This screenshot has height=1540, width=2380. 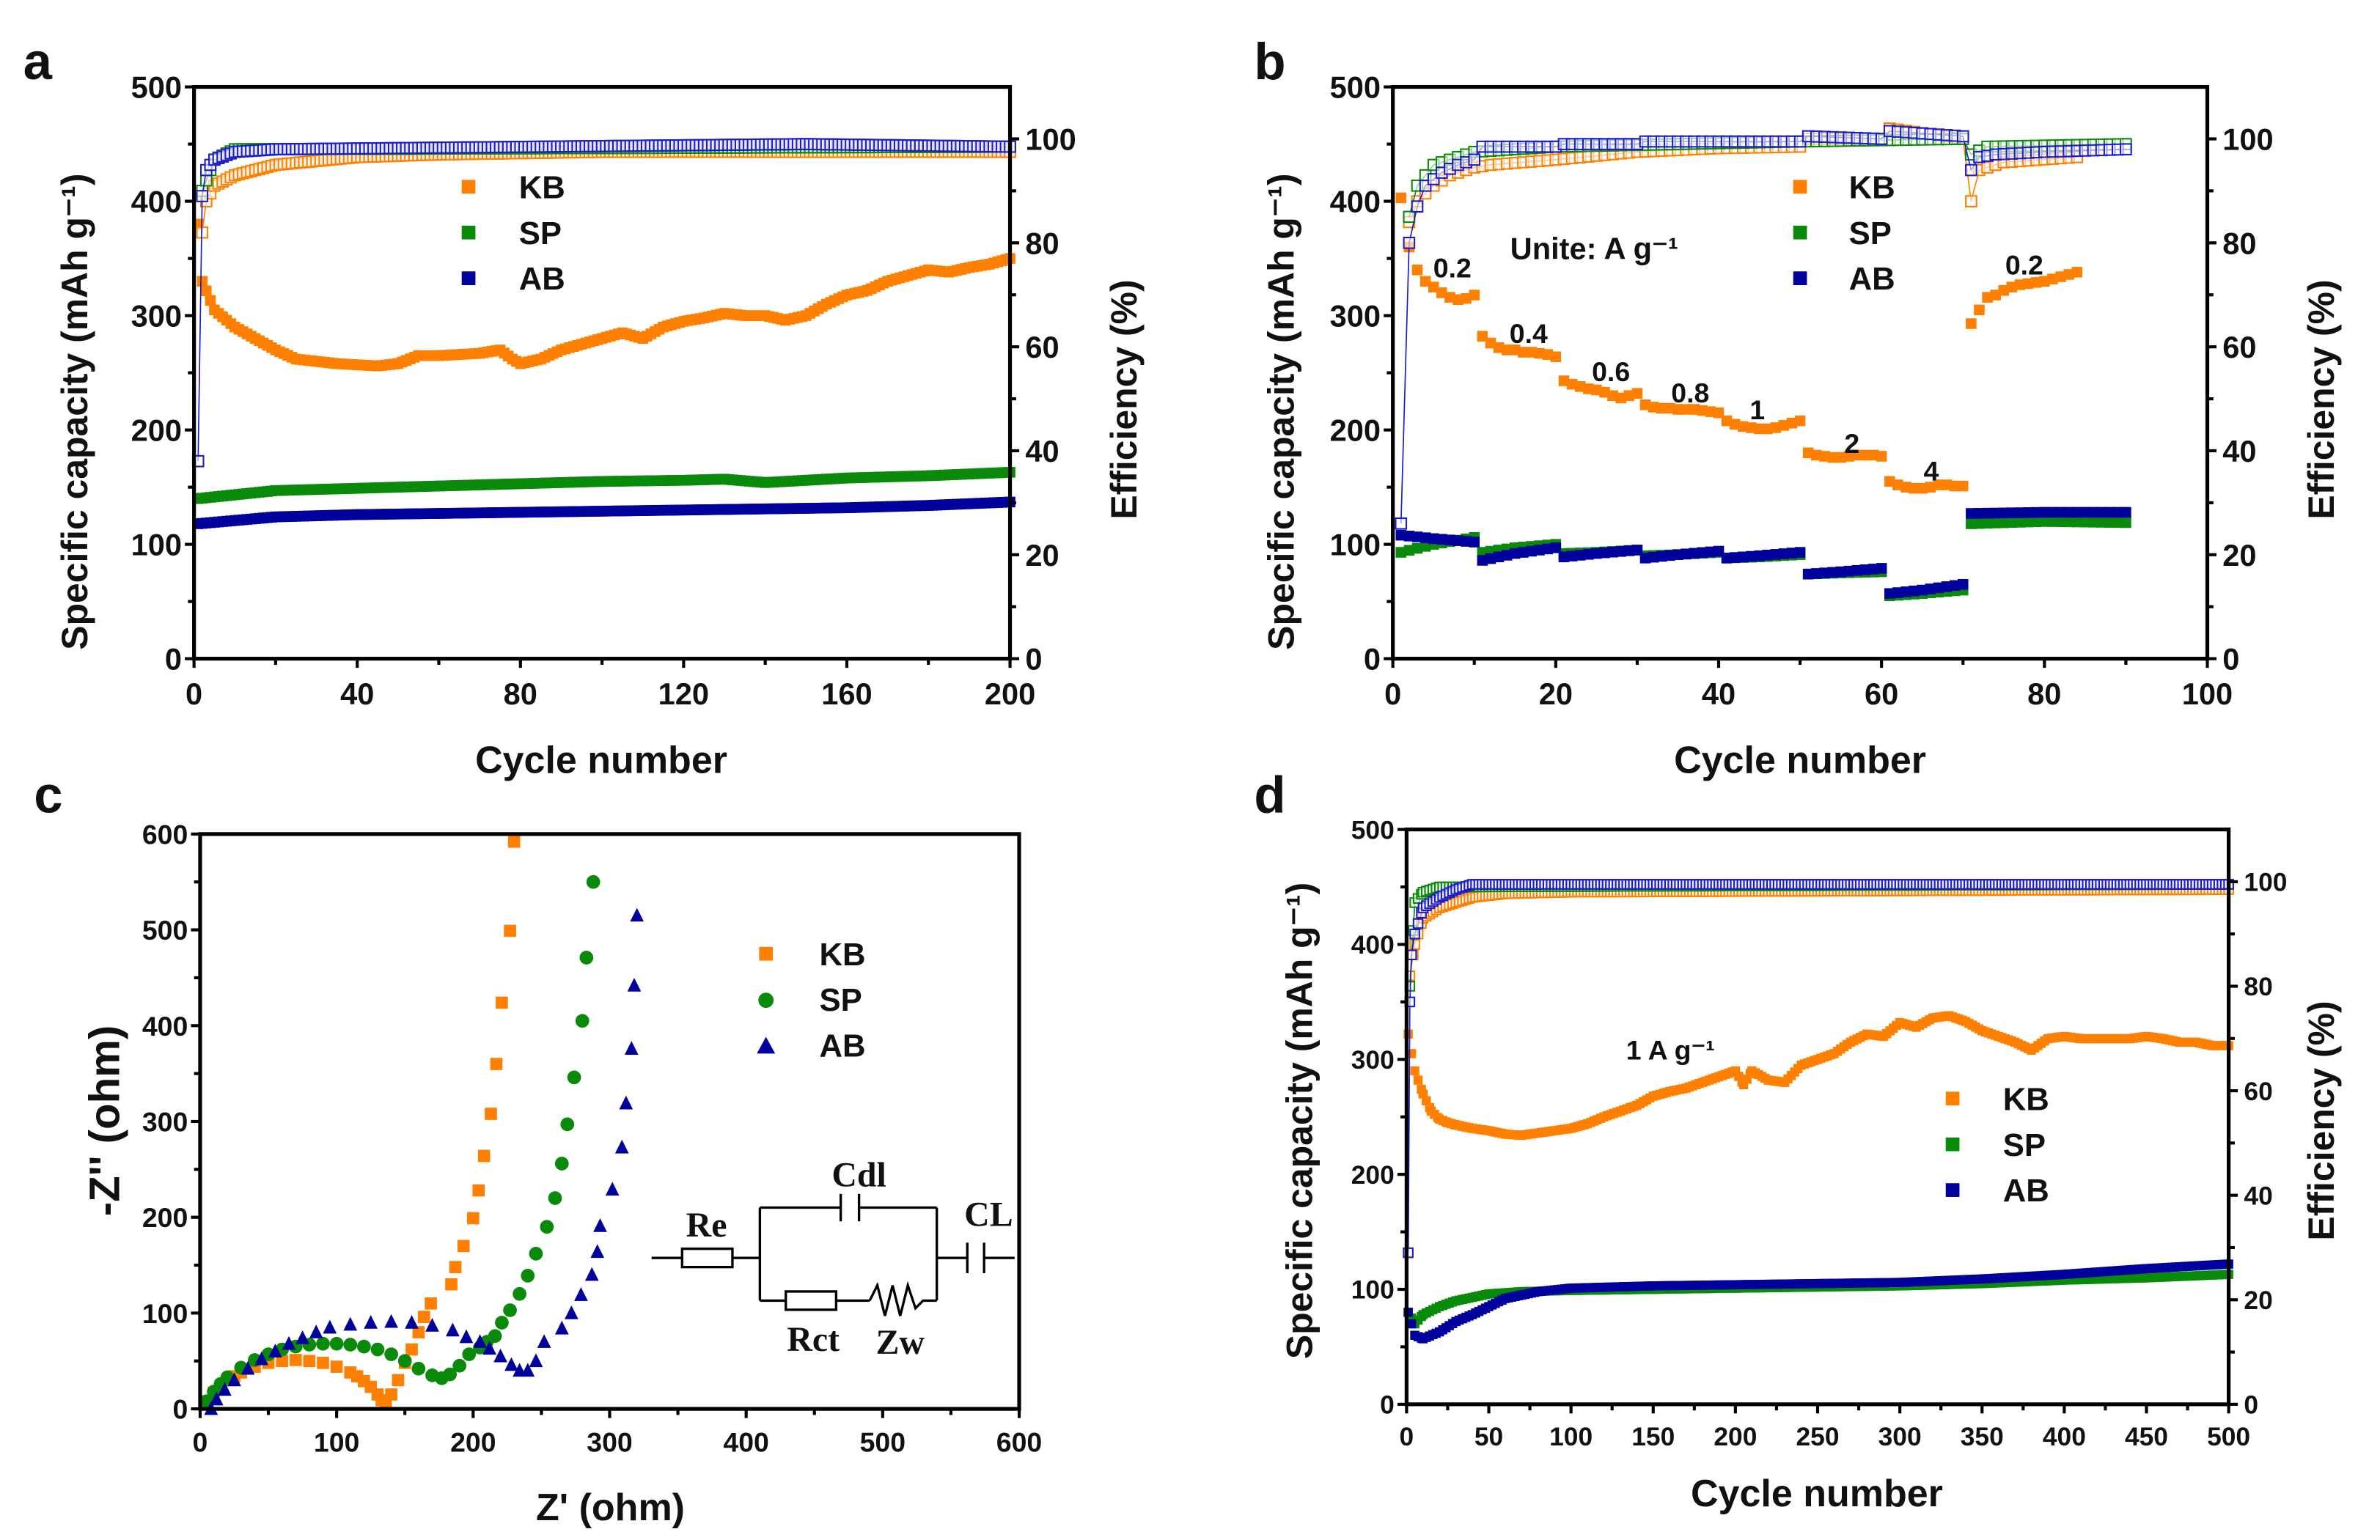 What do you see at coordinates (38, 61) in the screenshot?
I see `panel-label: a` at bounding box center [38, 61].